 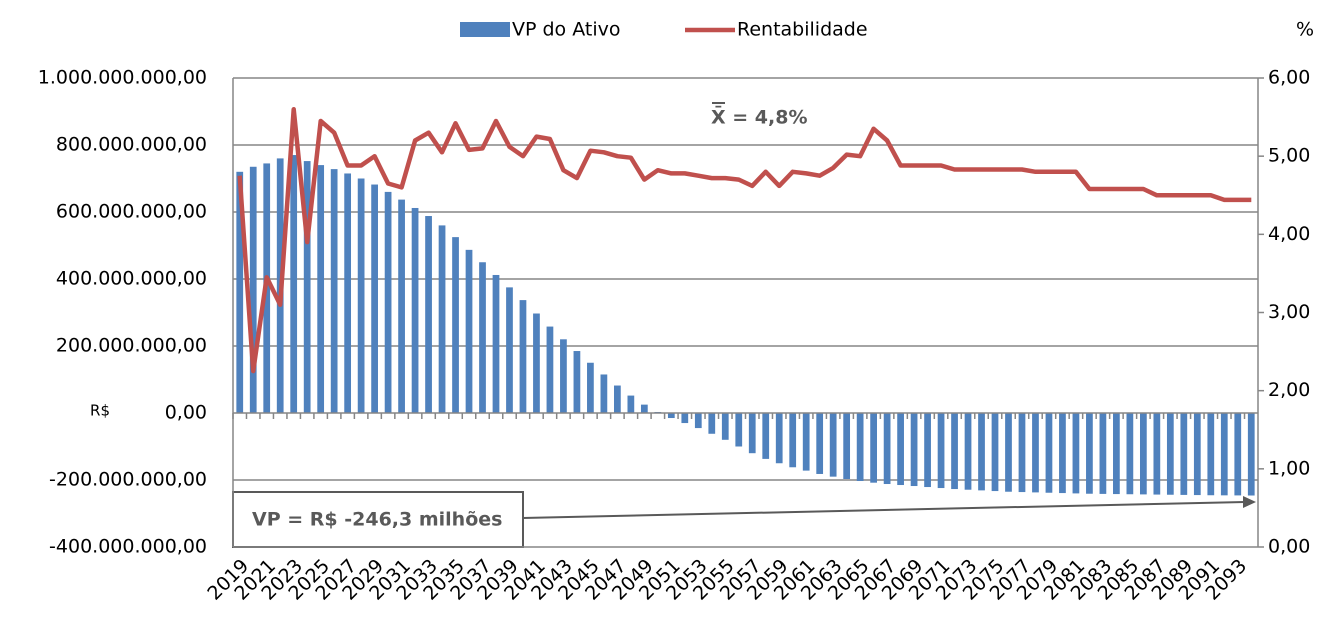 What do you see at coordinates (1289, 234) in the screenshot?
I see `y2-tick-label: 4,00` at bounding box center [1289, 234].